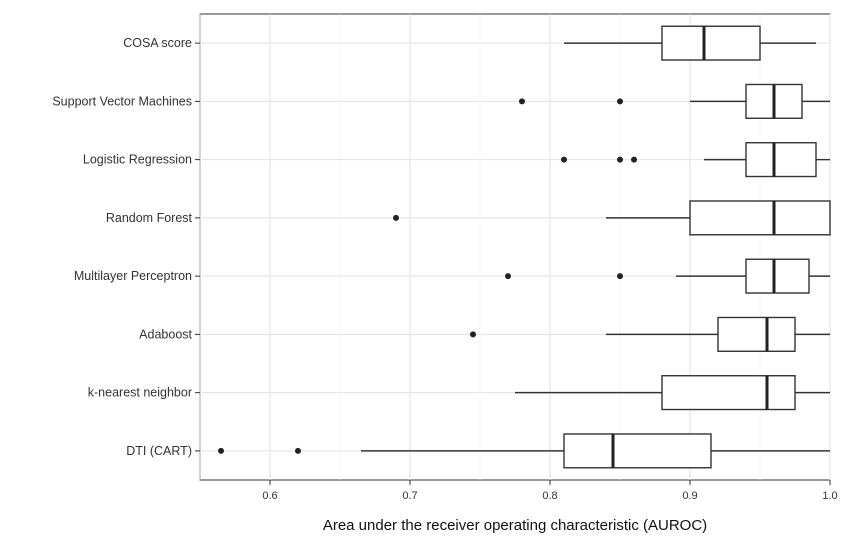 The width and height of the screenshot is (843, 536). Describe the element at coordinates (133, 276) in the screenshot. I see `category-label: Multilayer Perceptron` at that location.